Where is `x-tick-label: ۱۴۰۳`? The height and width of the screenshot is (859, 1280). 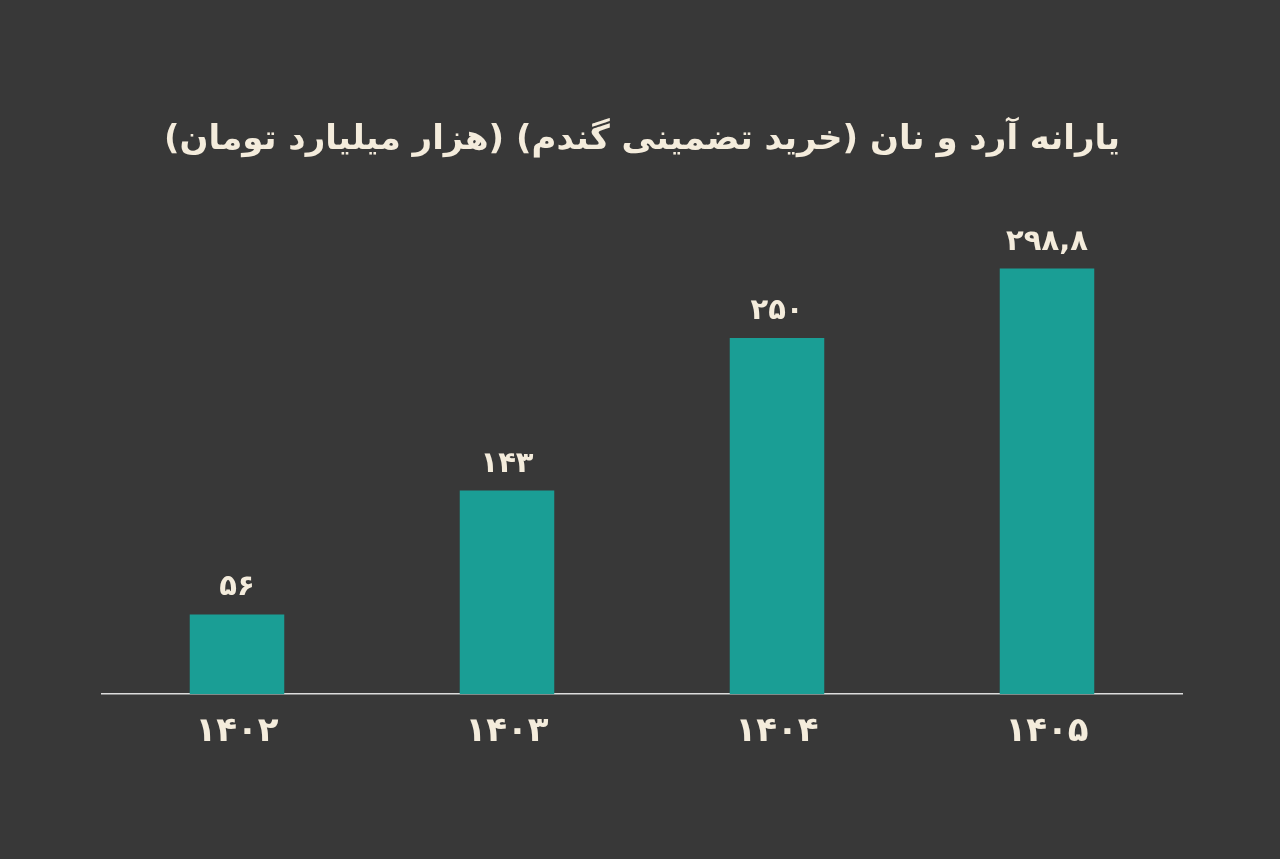
x-tick-label: ۱۴۰۳ is located at coordinates (507, 729).